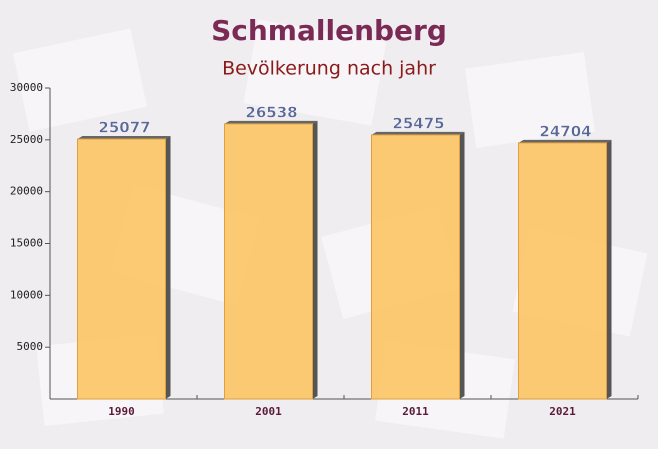 The width and height of the screenshot is (658, 449). Describe the element at coordinates (26, 87) in the screenshot. I see `y-tick-label: 30000` at that location.